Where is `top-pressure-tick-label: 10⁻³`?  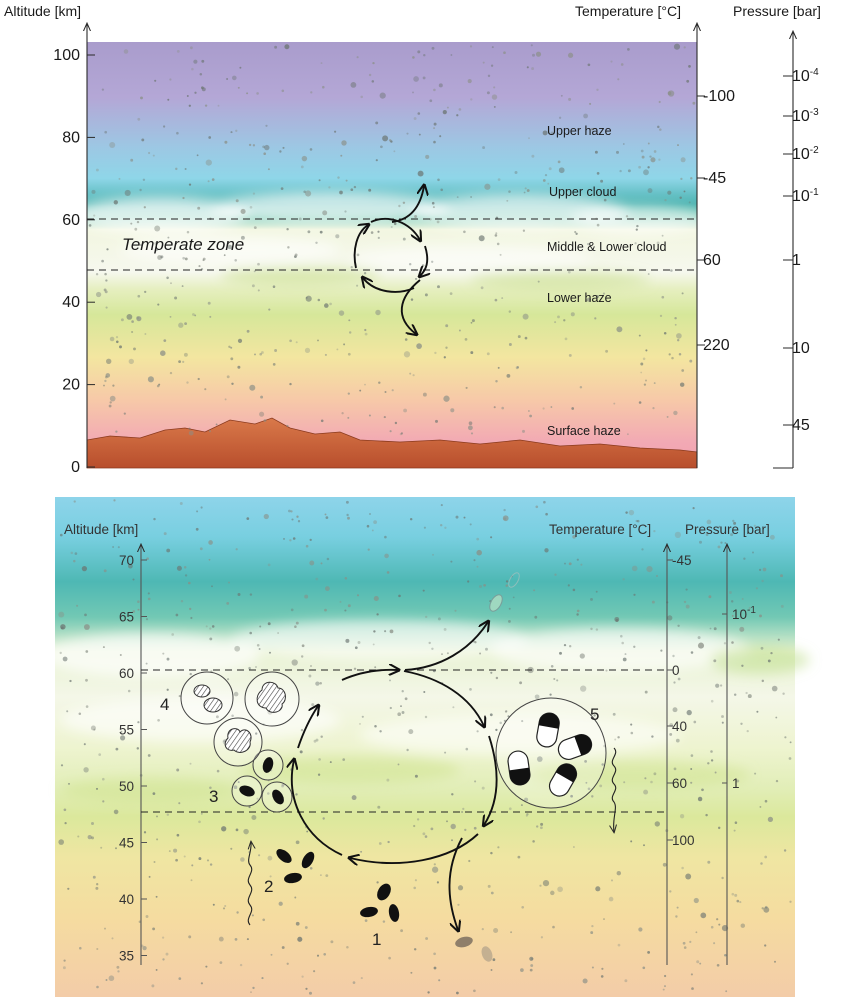
top-pressure-tick-label: 10⁻³ is located at coordinates (805, 116).